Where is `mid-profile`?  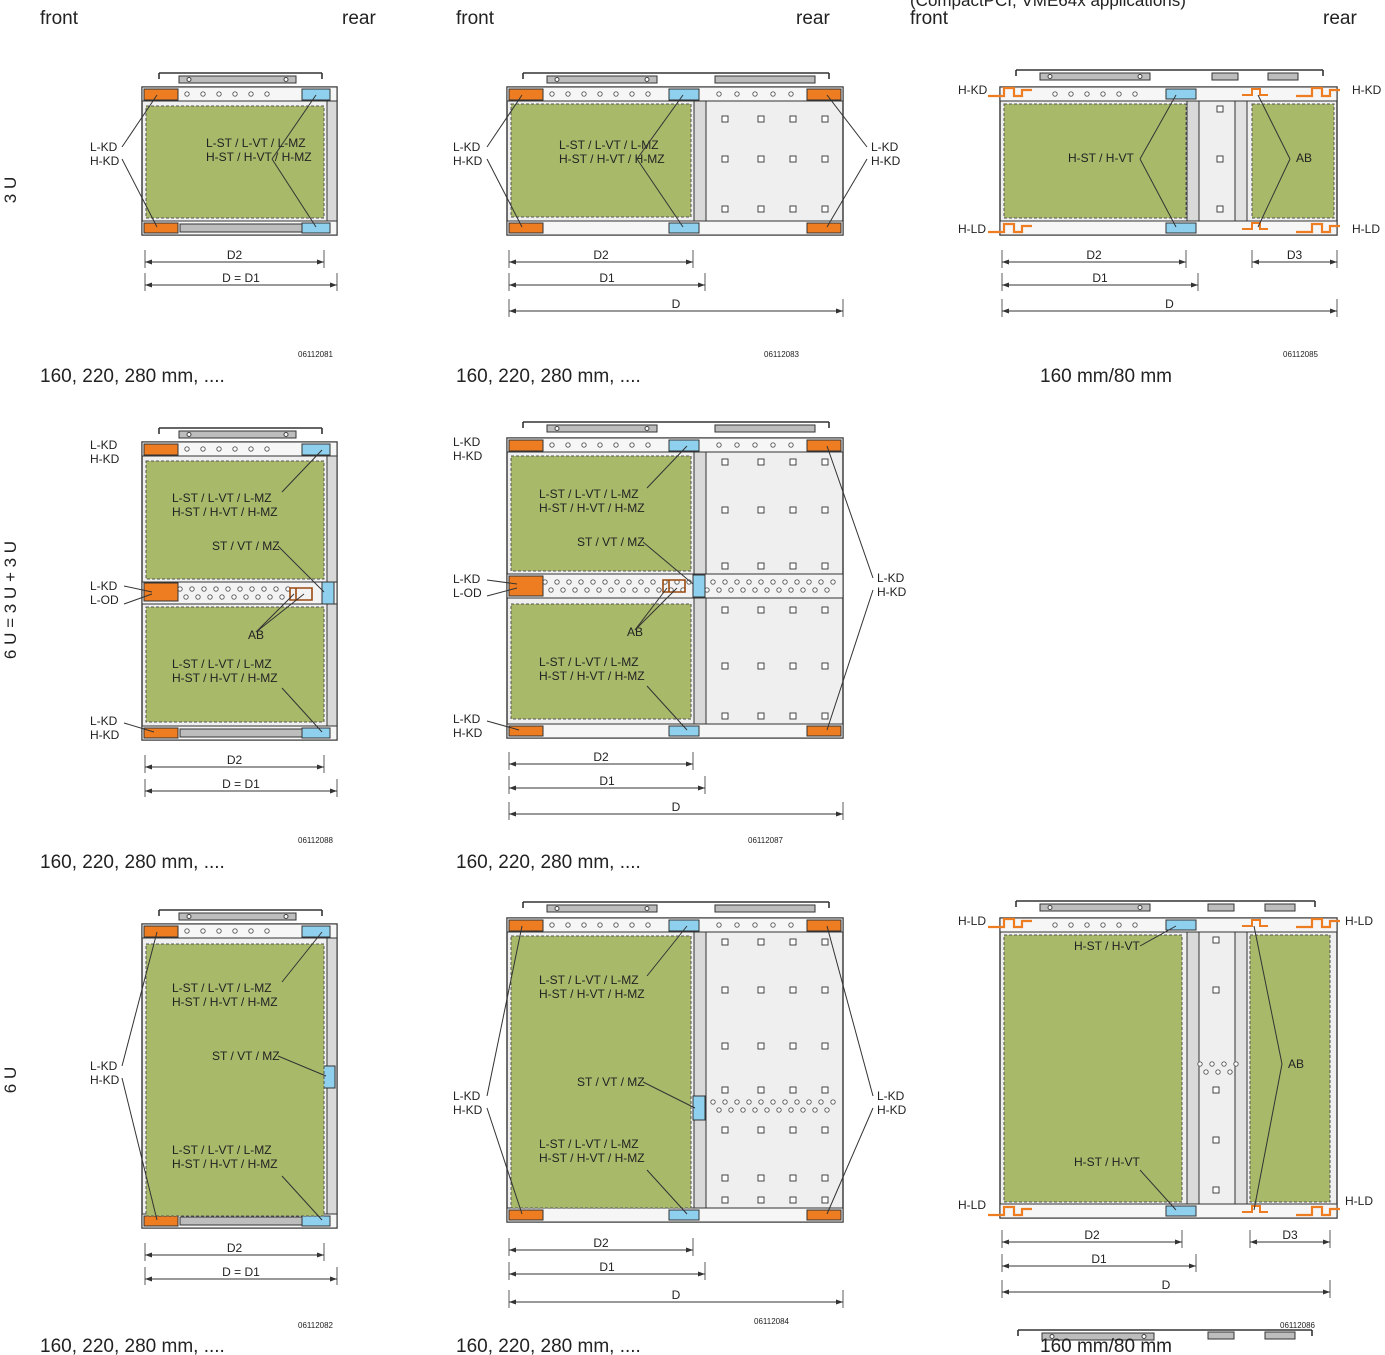
mid-profile is located at coordinates (1193, 1068).